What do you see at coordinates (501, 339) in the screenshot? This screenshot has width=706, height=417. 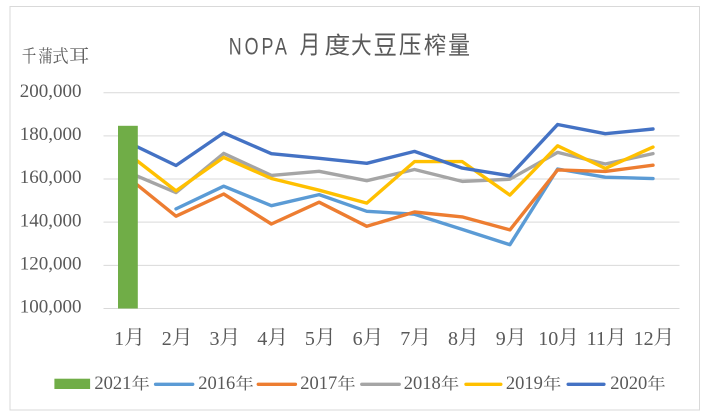 I see `svg-text: 9` at bounding box center [501, 339].